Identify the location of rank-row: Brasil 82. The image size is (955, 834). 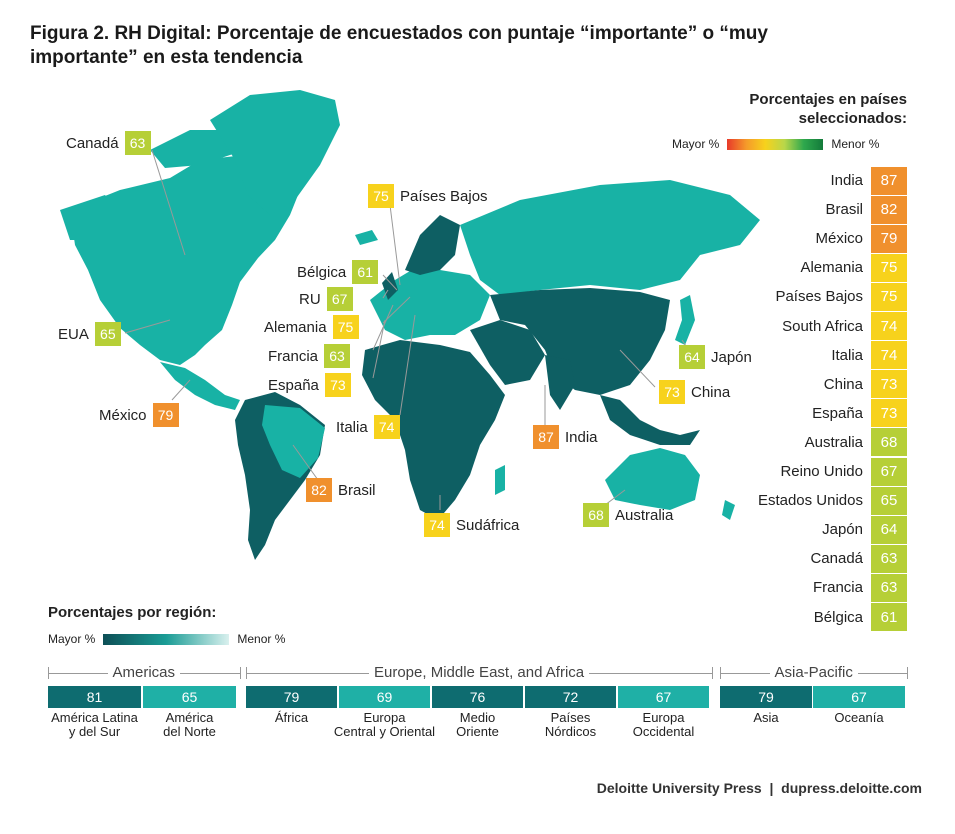
(803, 209).